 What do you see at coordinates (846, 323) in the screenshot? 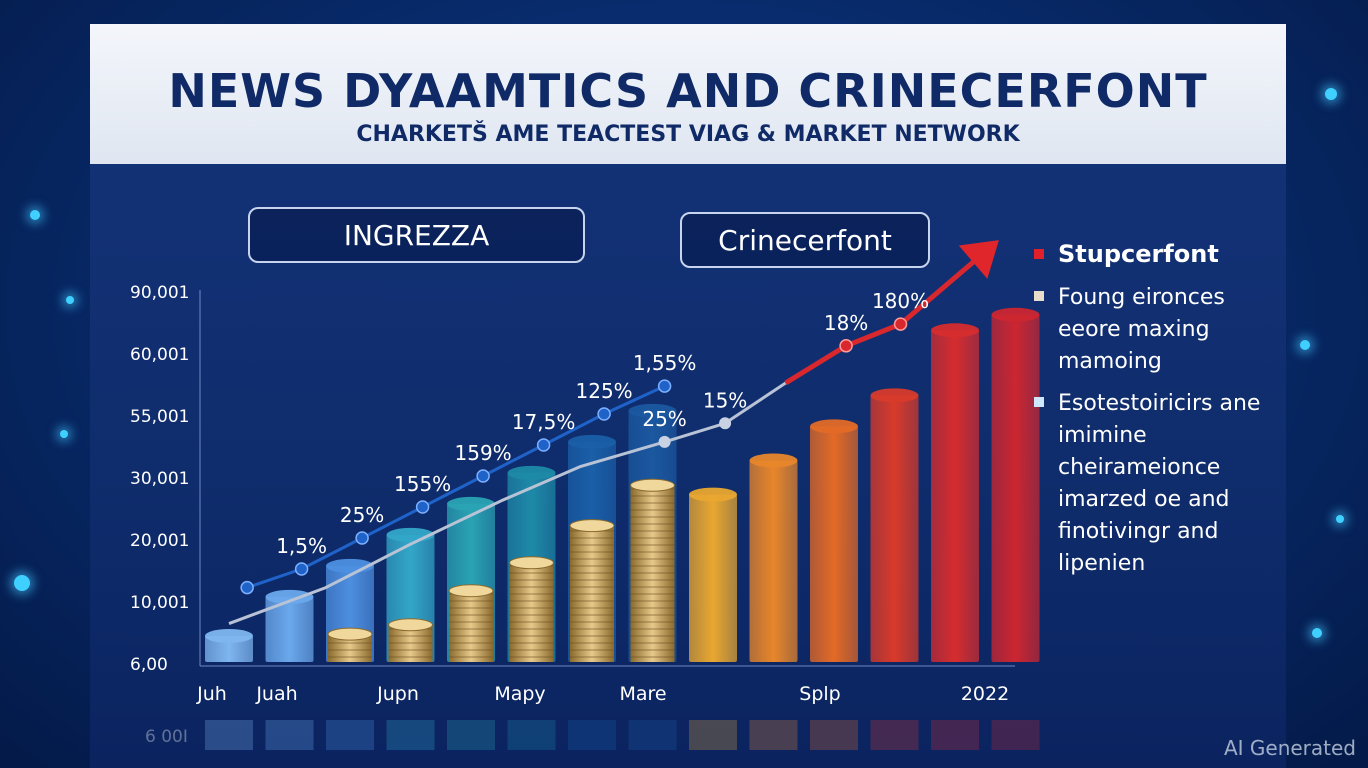
I see `data-label: 18%` at bounding box center [846, 323].